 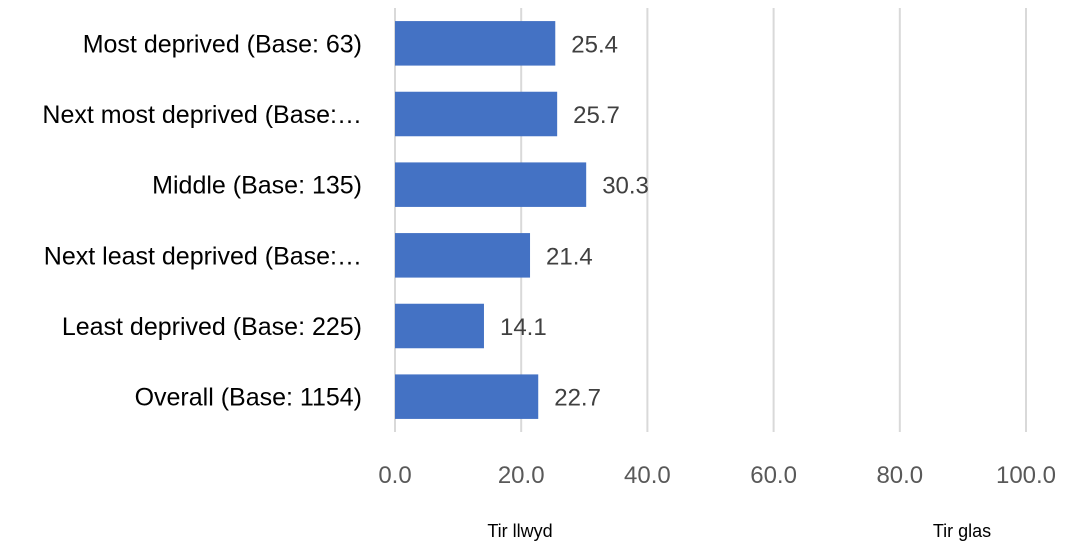 I want to click on x-axis-tick-labels: 0.0 20.0 40.0 60.0 80.0 100.0, so click(x=717, y=475).